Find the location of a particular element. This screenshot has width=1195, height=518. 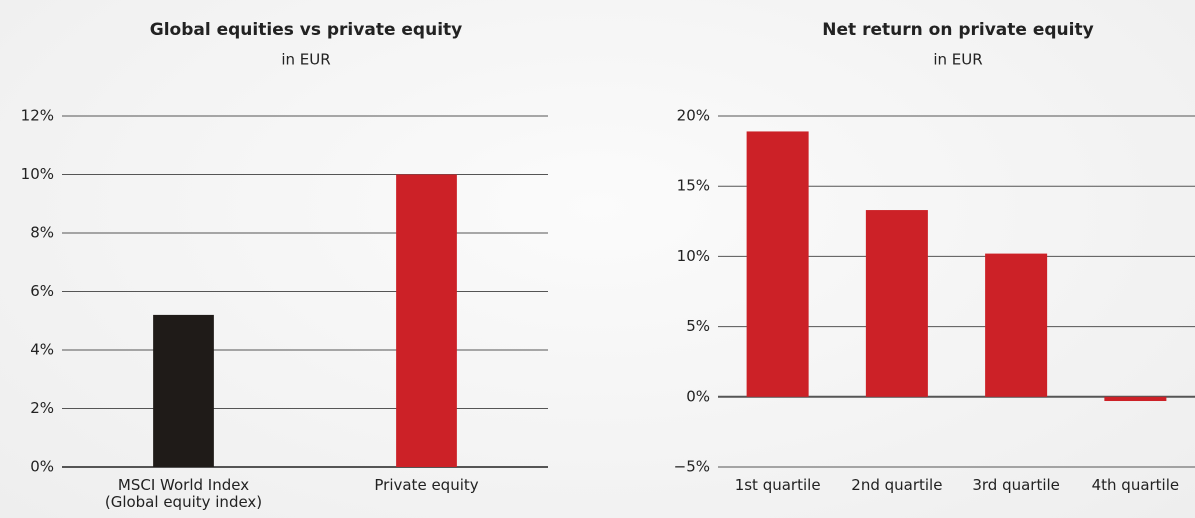

x-tick-label: 2nd quartile is located at coordinates (897, 485).